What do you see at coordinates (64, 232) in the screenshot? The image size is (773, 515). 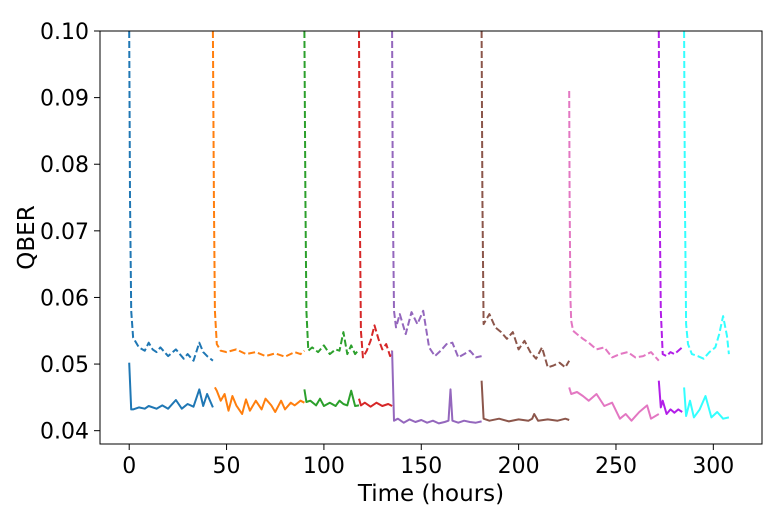 I see `y-tick-label: 0.07` at bounding box center [64, 232].